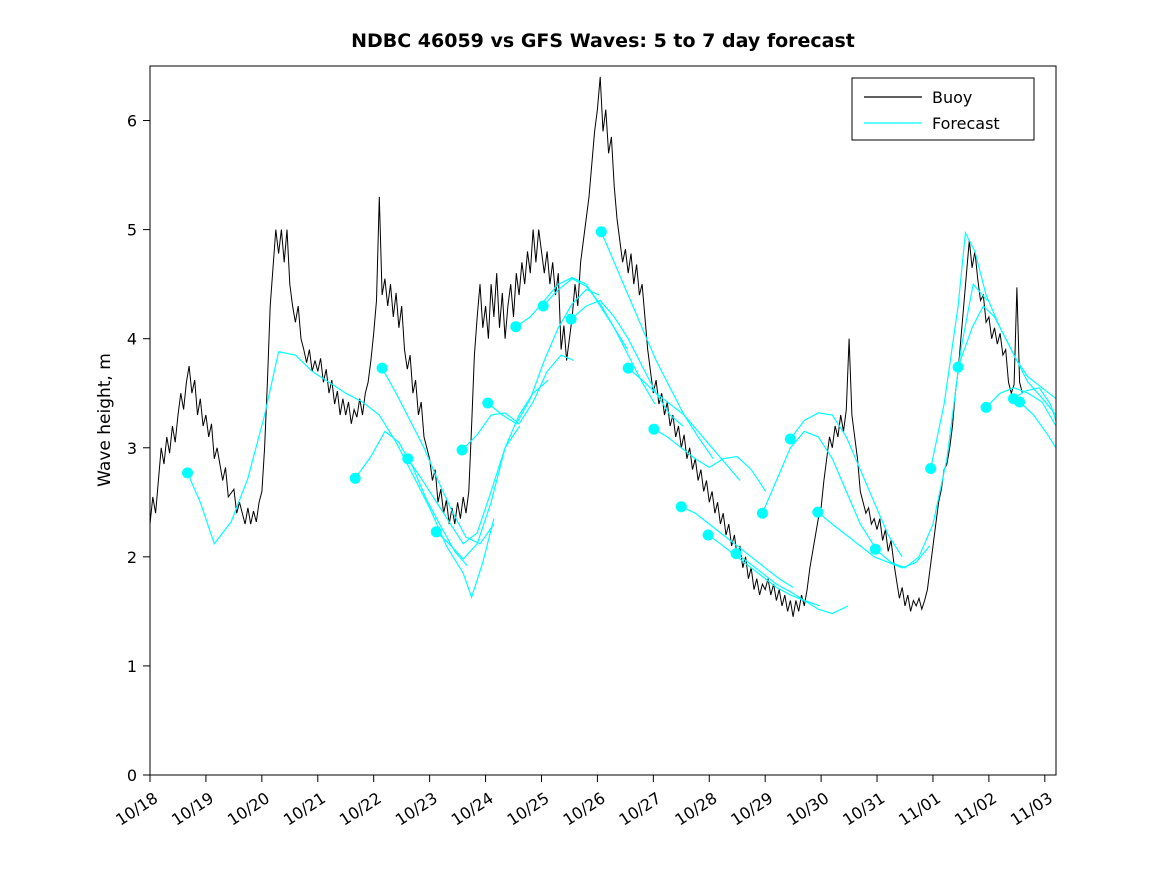 This screenshot has height=879, width=1167. Describe the element at coordinates (132, 230) in the screenshot. I see `y-tick-label: 5` at that location.